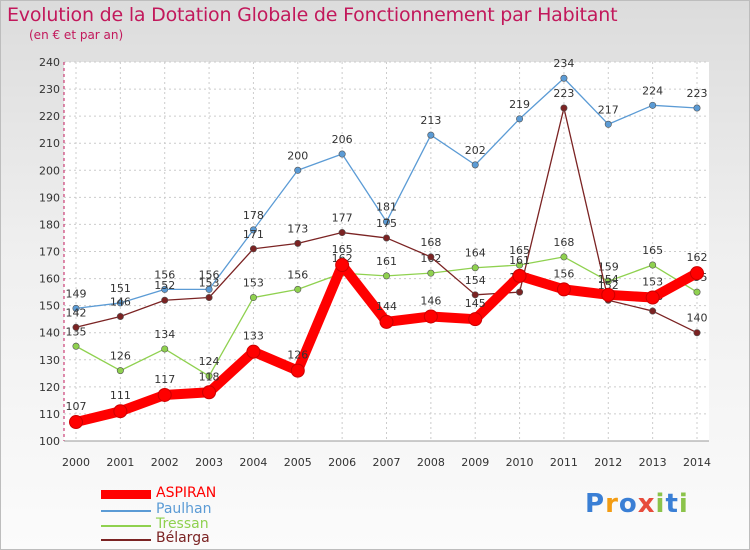  I want to click on data-label: 146, so click(430, 300).